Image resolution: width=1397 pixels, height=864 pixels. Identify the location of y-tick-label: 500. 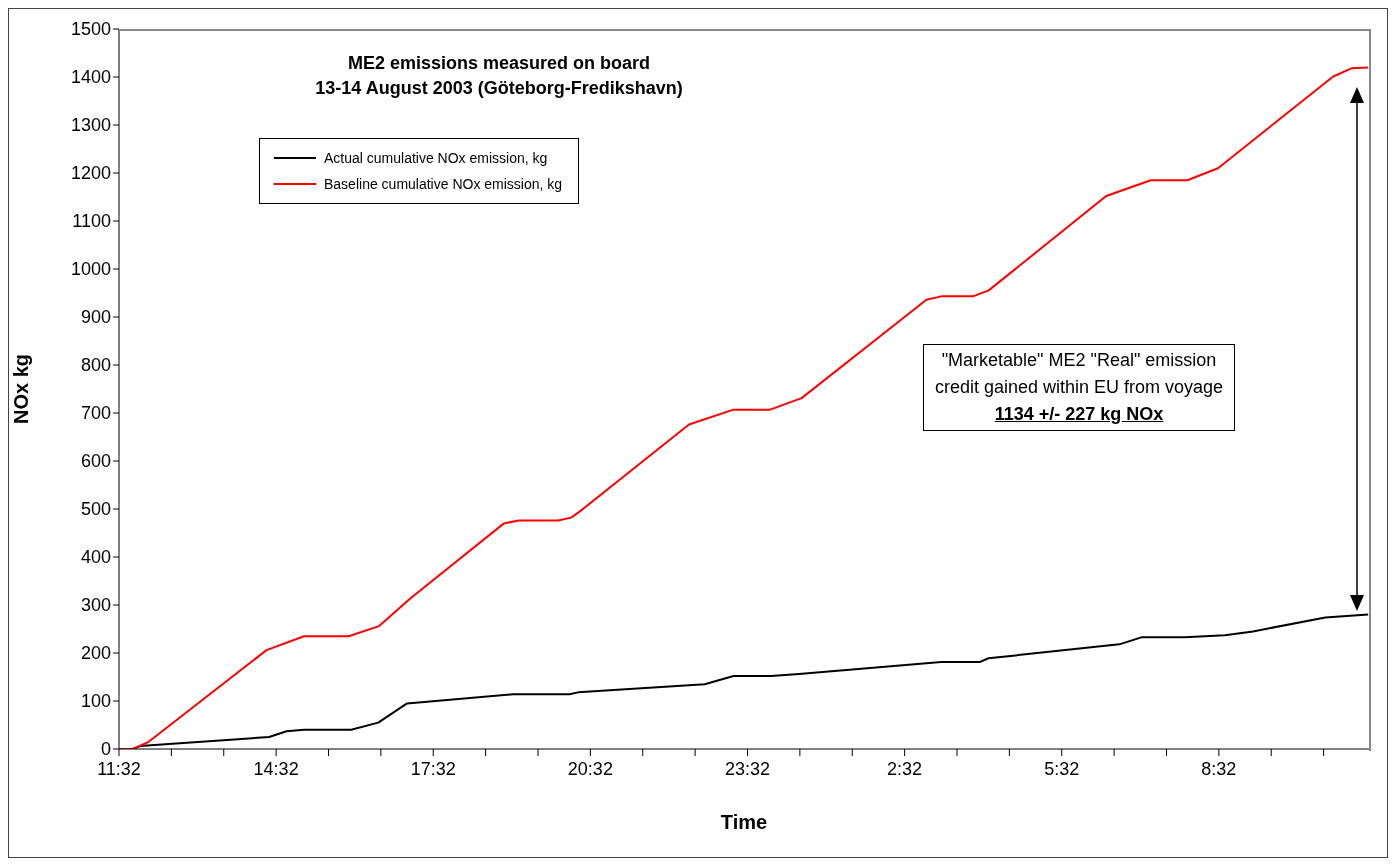
(95, 509).